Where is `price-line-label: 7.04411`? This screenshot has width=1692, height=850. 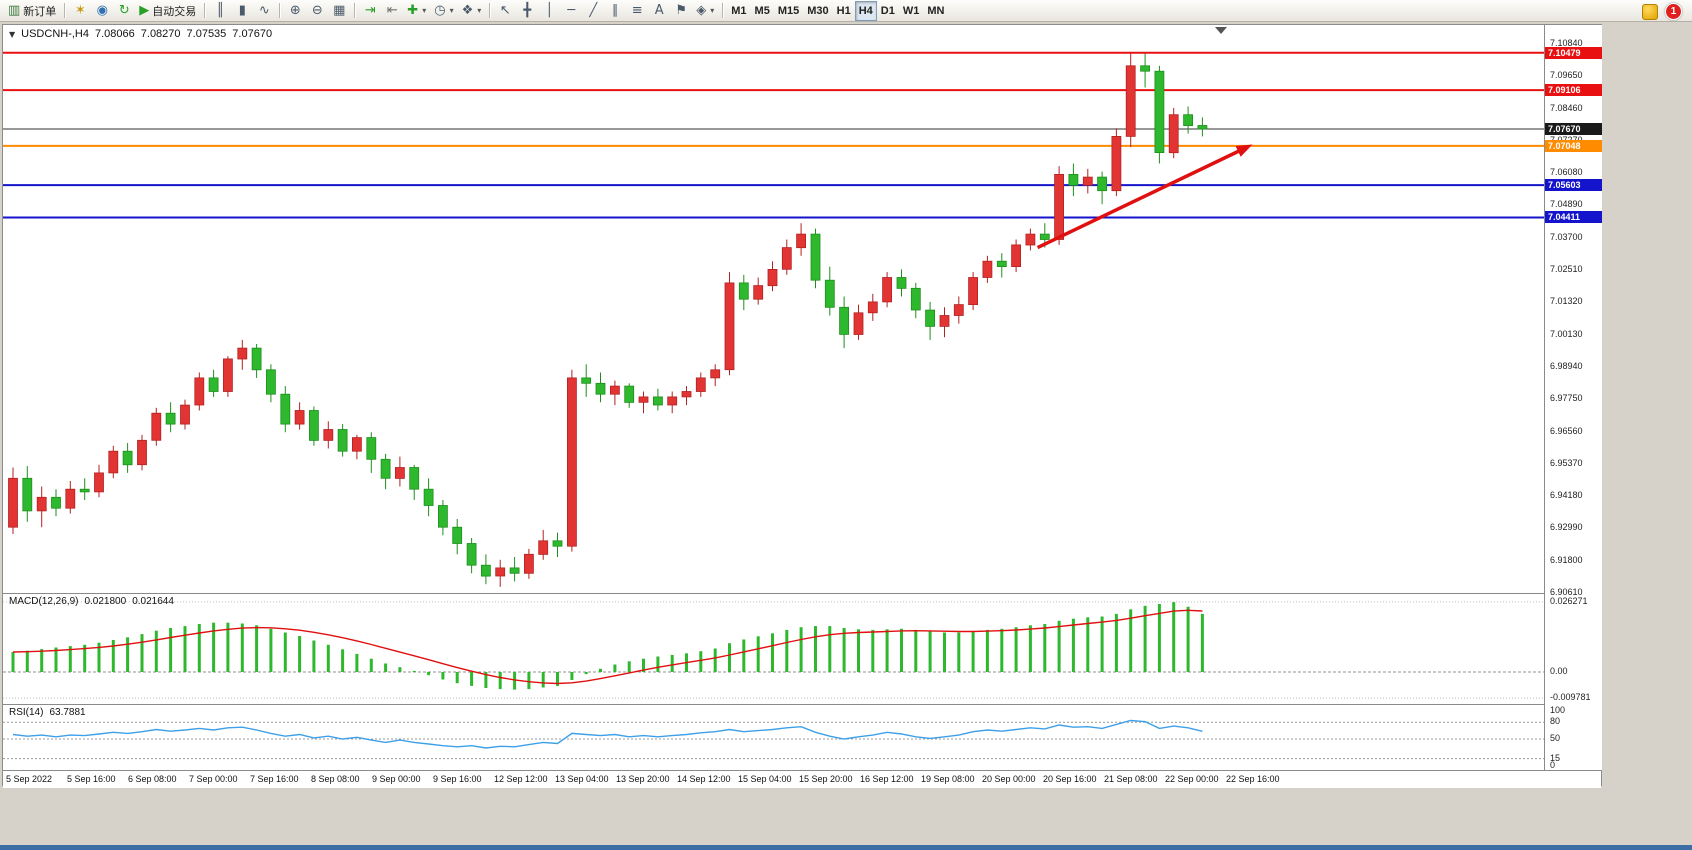 price-line-label: 7.04411 is located at coordinates (1573, 217).